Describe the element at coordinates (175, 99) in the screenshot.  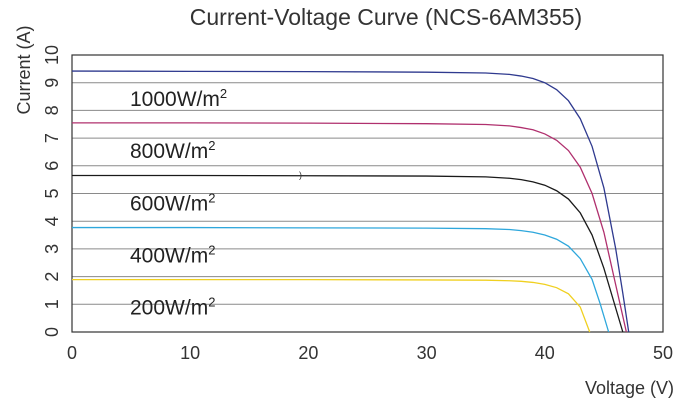
I see `curve-label-main: 1000W/m` at that location.